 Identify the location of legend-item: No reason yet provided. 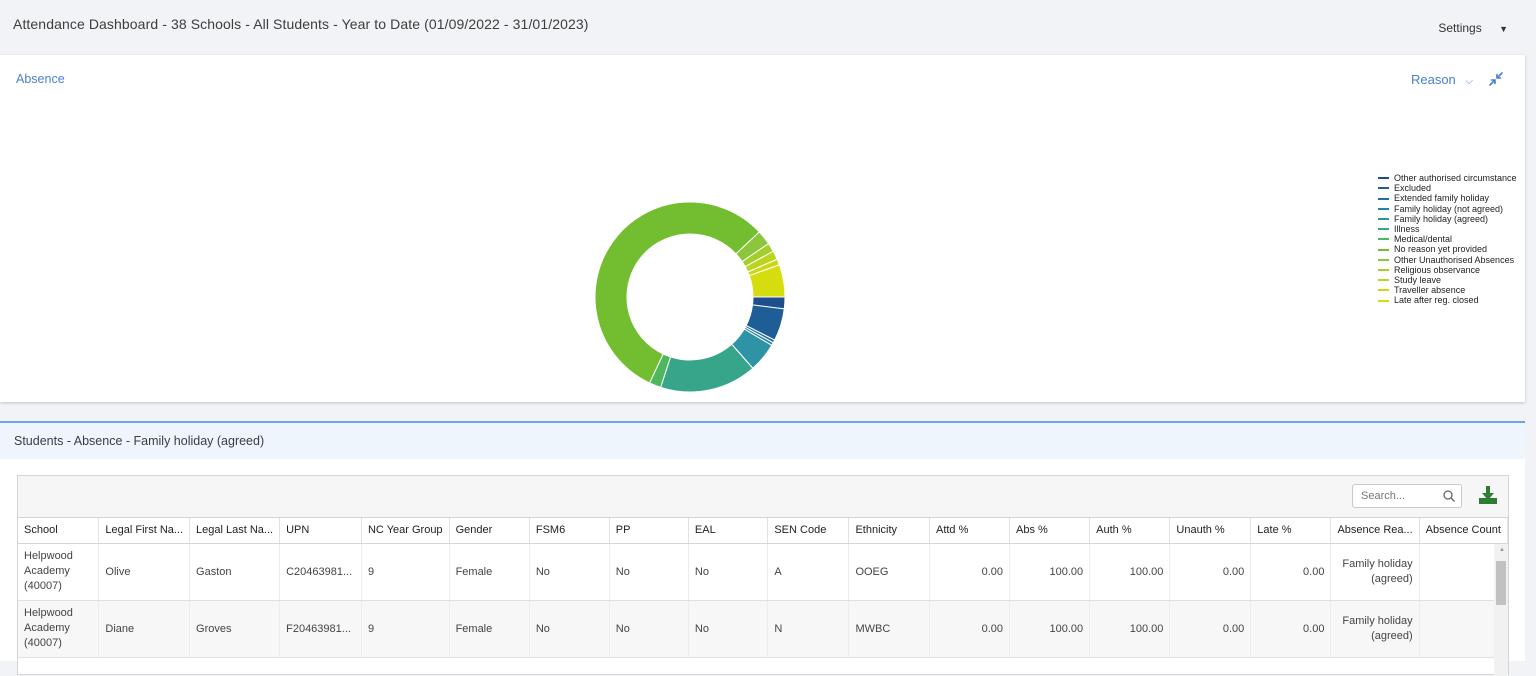
(1447, 249).